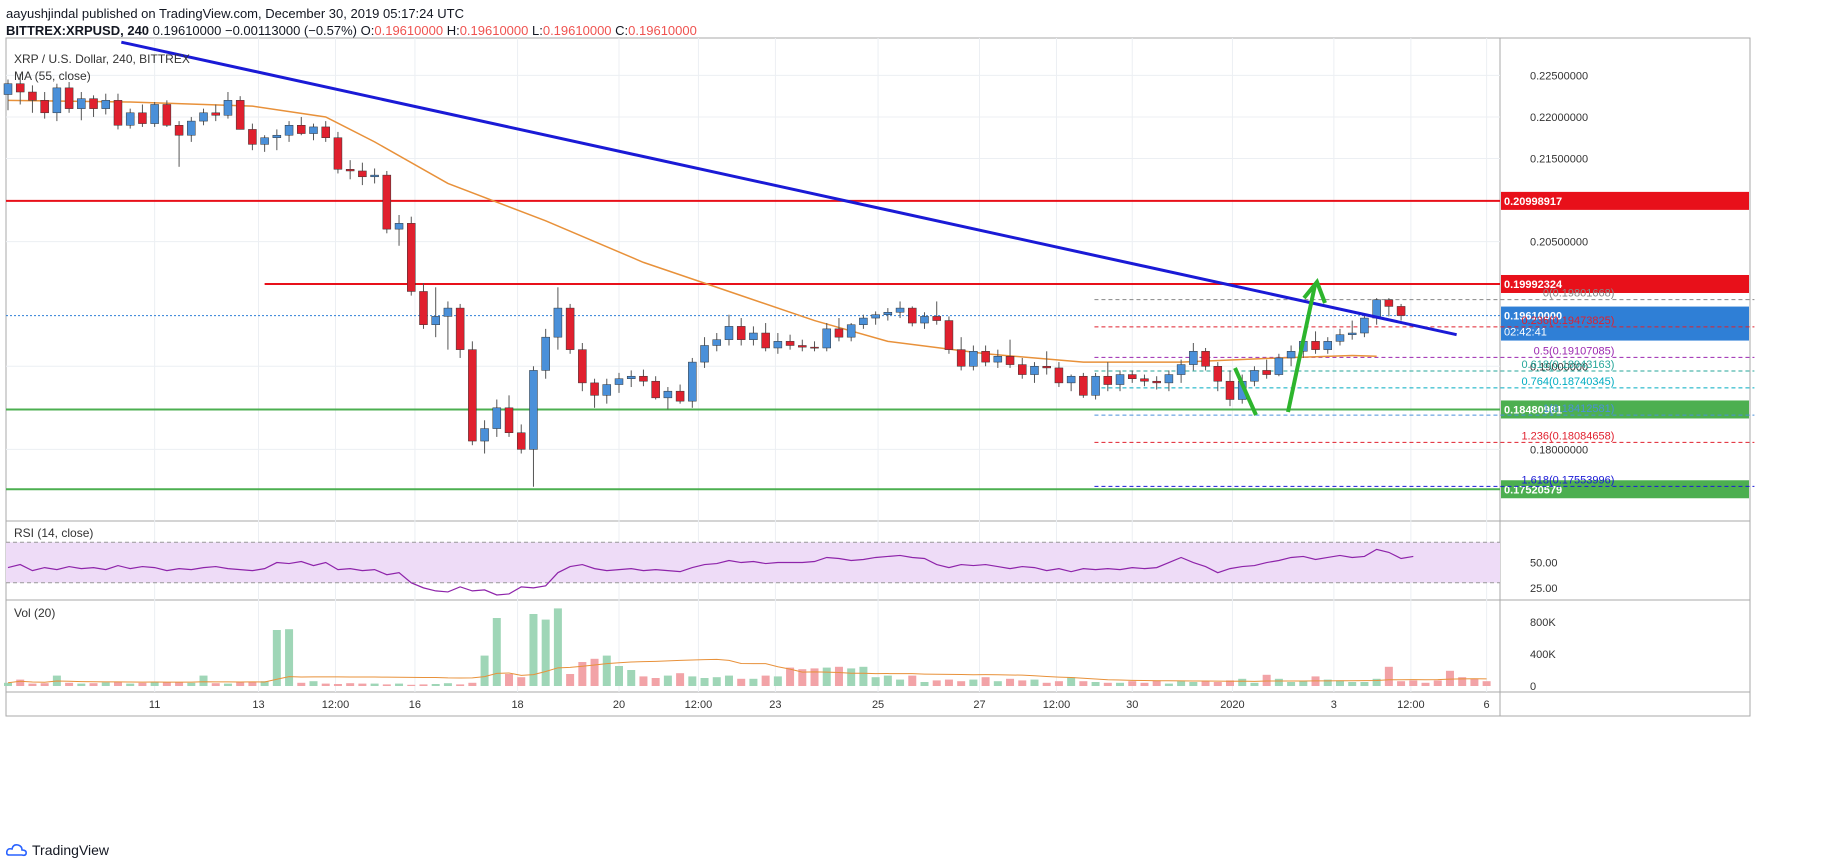 The width and height of the screenshot is (1828, 868). Describe the element at coordinates (517, 705) in the screenshot. I see `x-tick-label: 18` at that location.